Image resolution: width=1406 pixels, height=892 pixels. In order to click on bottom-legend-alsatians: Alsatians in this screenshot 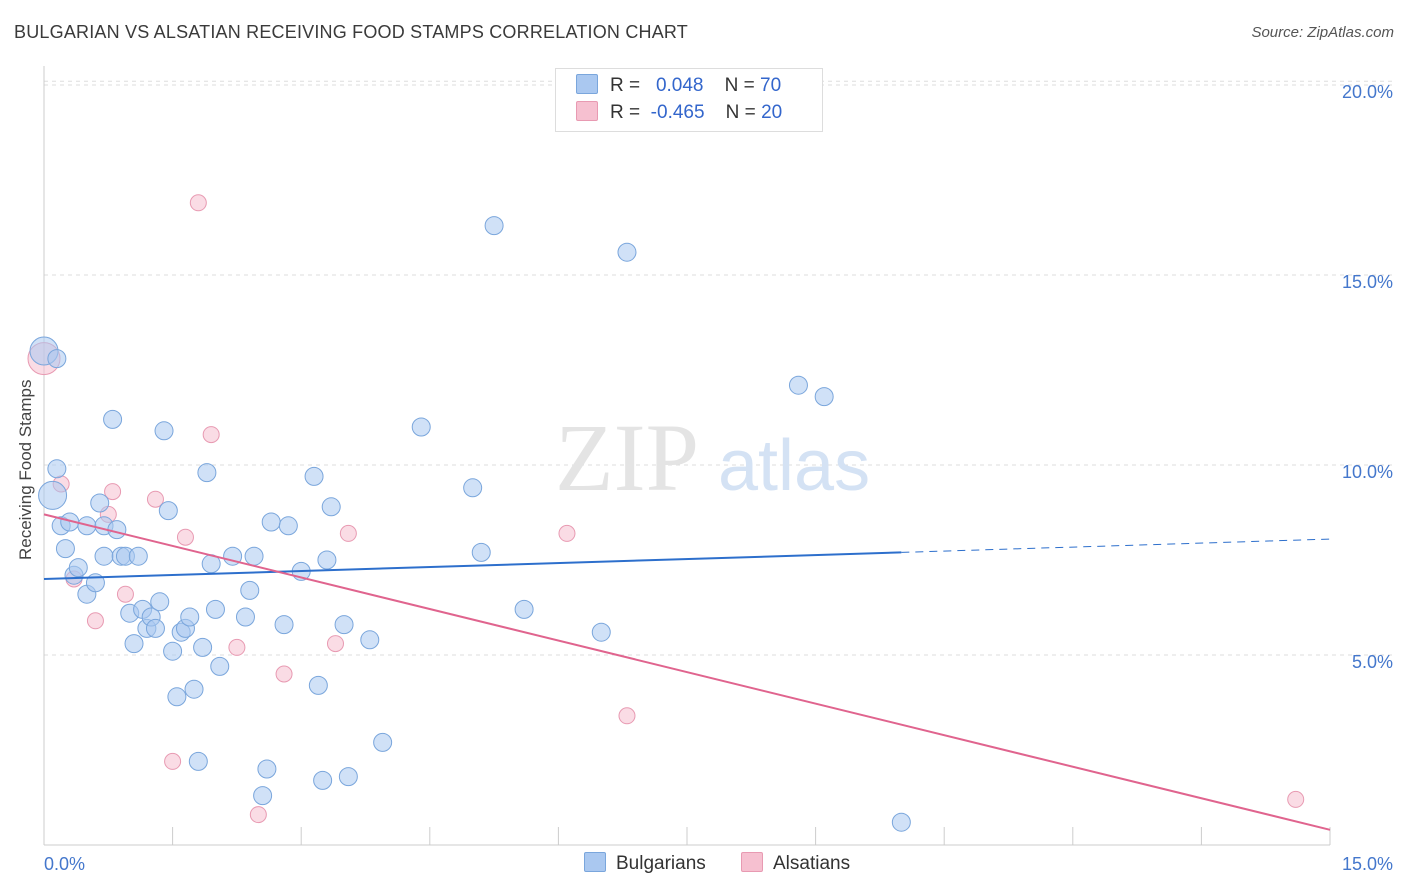, I will do `click(795, 863)`.